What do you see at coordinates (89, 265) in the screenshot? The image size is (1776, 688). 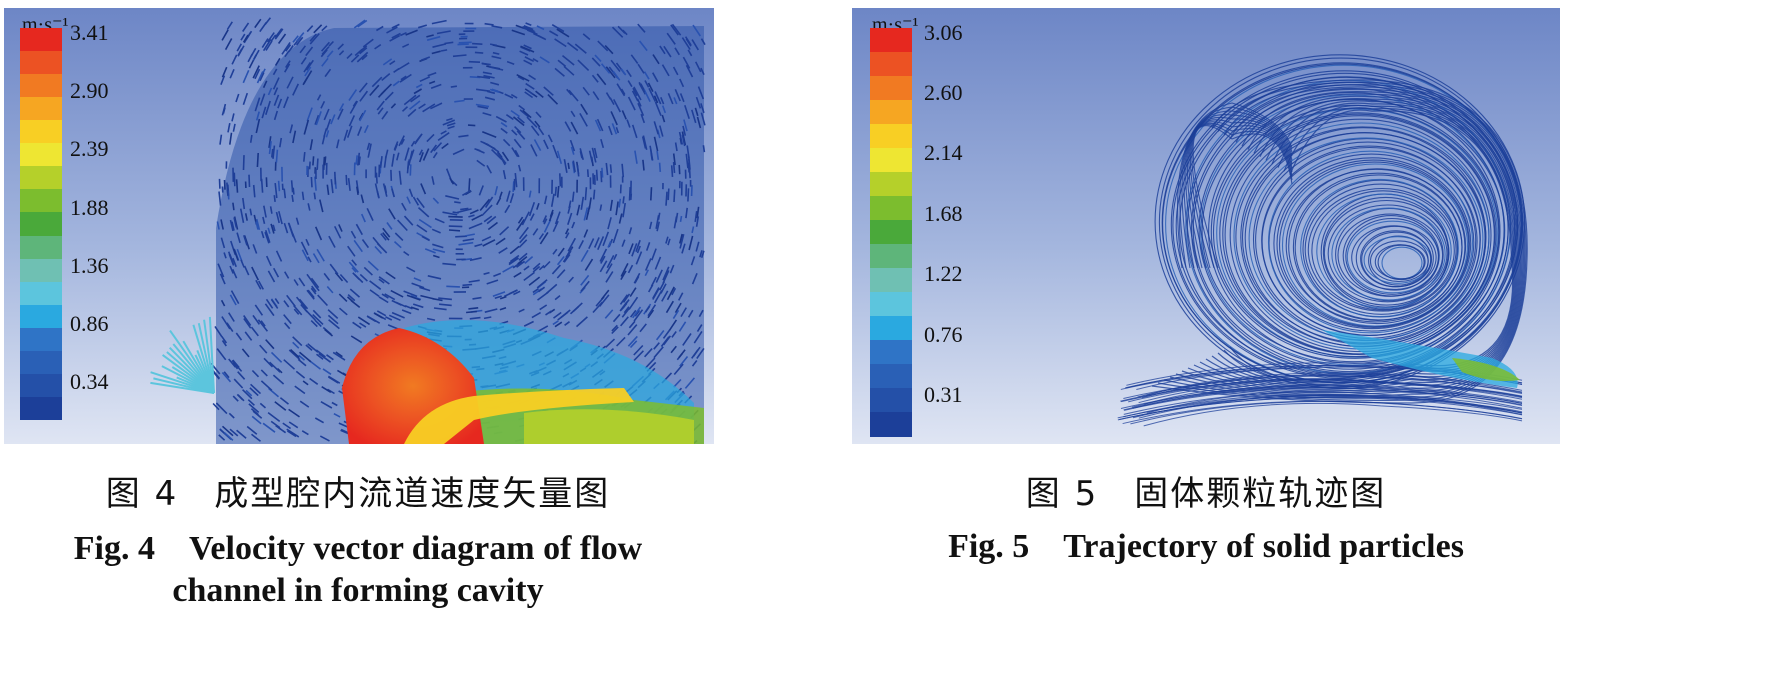 I see `colorbar-tick-label: 1.36` at bounding box center [89, 265].